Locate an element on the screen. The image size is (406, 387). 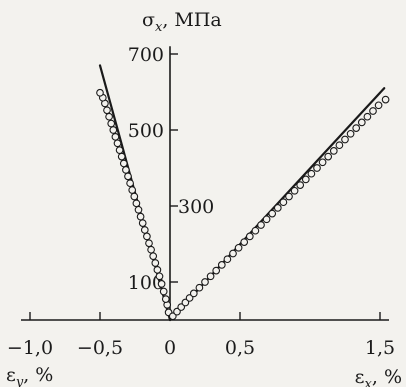
x-axis-title-left: εy, % is located at coordinates (29, 375).